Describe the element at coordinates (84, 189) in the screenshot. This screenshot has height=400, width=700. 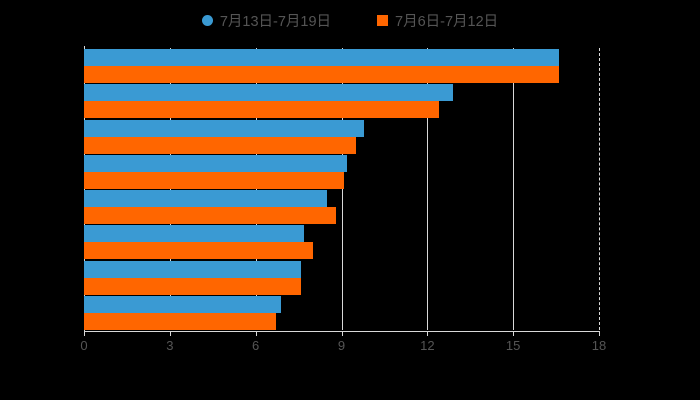
I see `y-axis-line` at that location.